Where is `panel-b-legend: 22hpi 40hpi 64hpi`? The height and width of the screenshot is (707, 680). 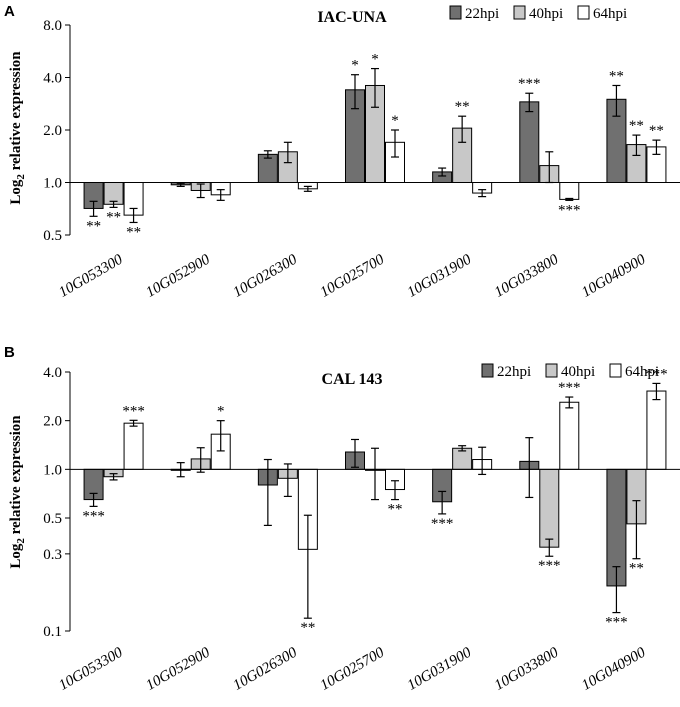 panel-b-legend: 22hpi 40hpi 64hpi is located at coordinates (570, 371).